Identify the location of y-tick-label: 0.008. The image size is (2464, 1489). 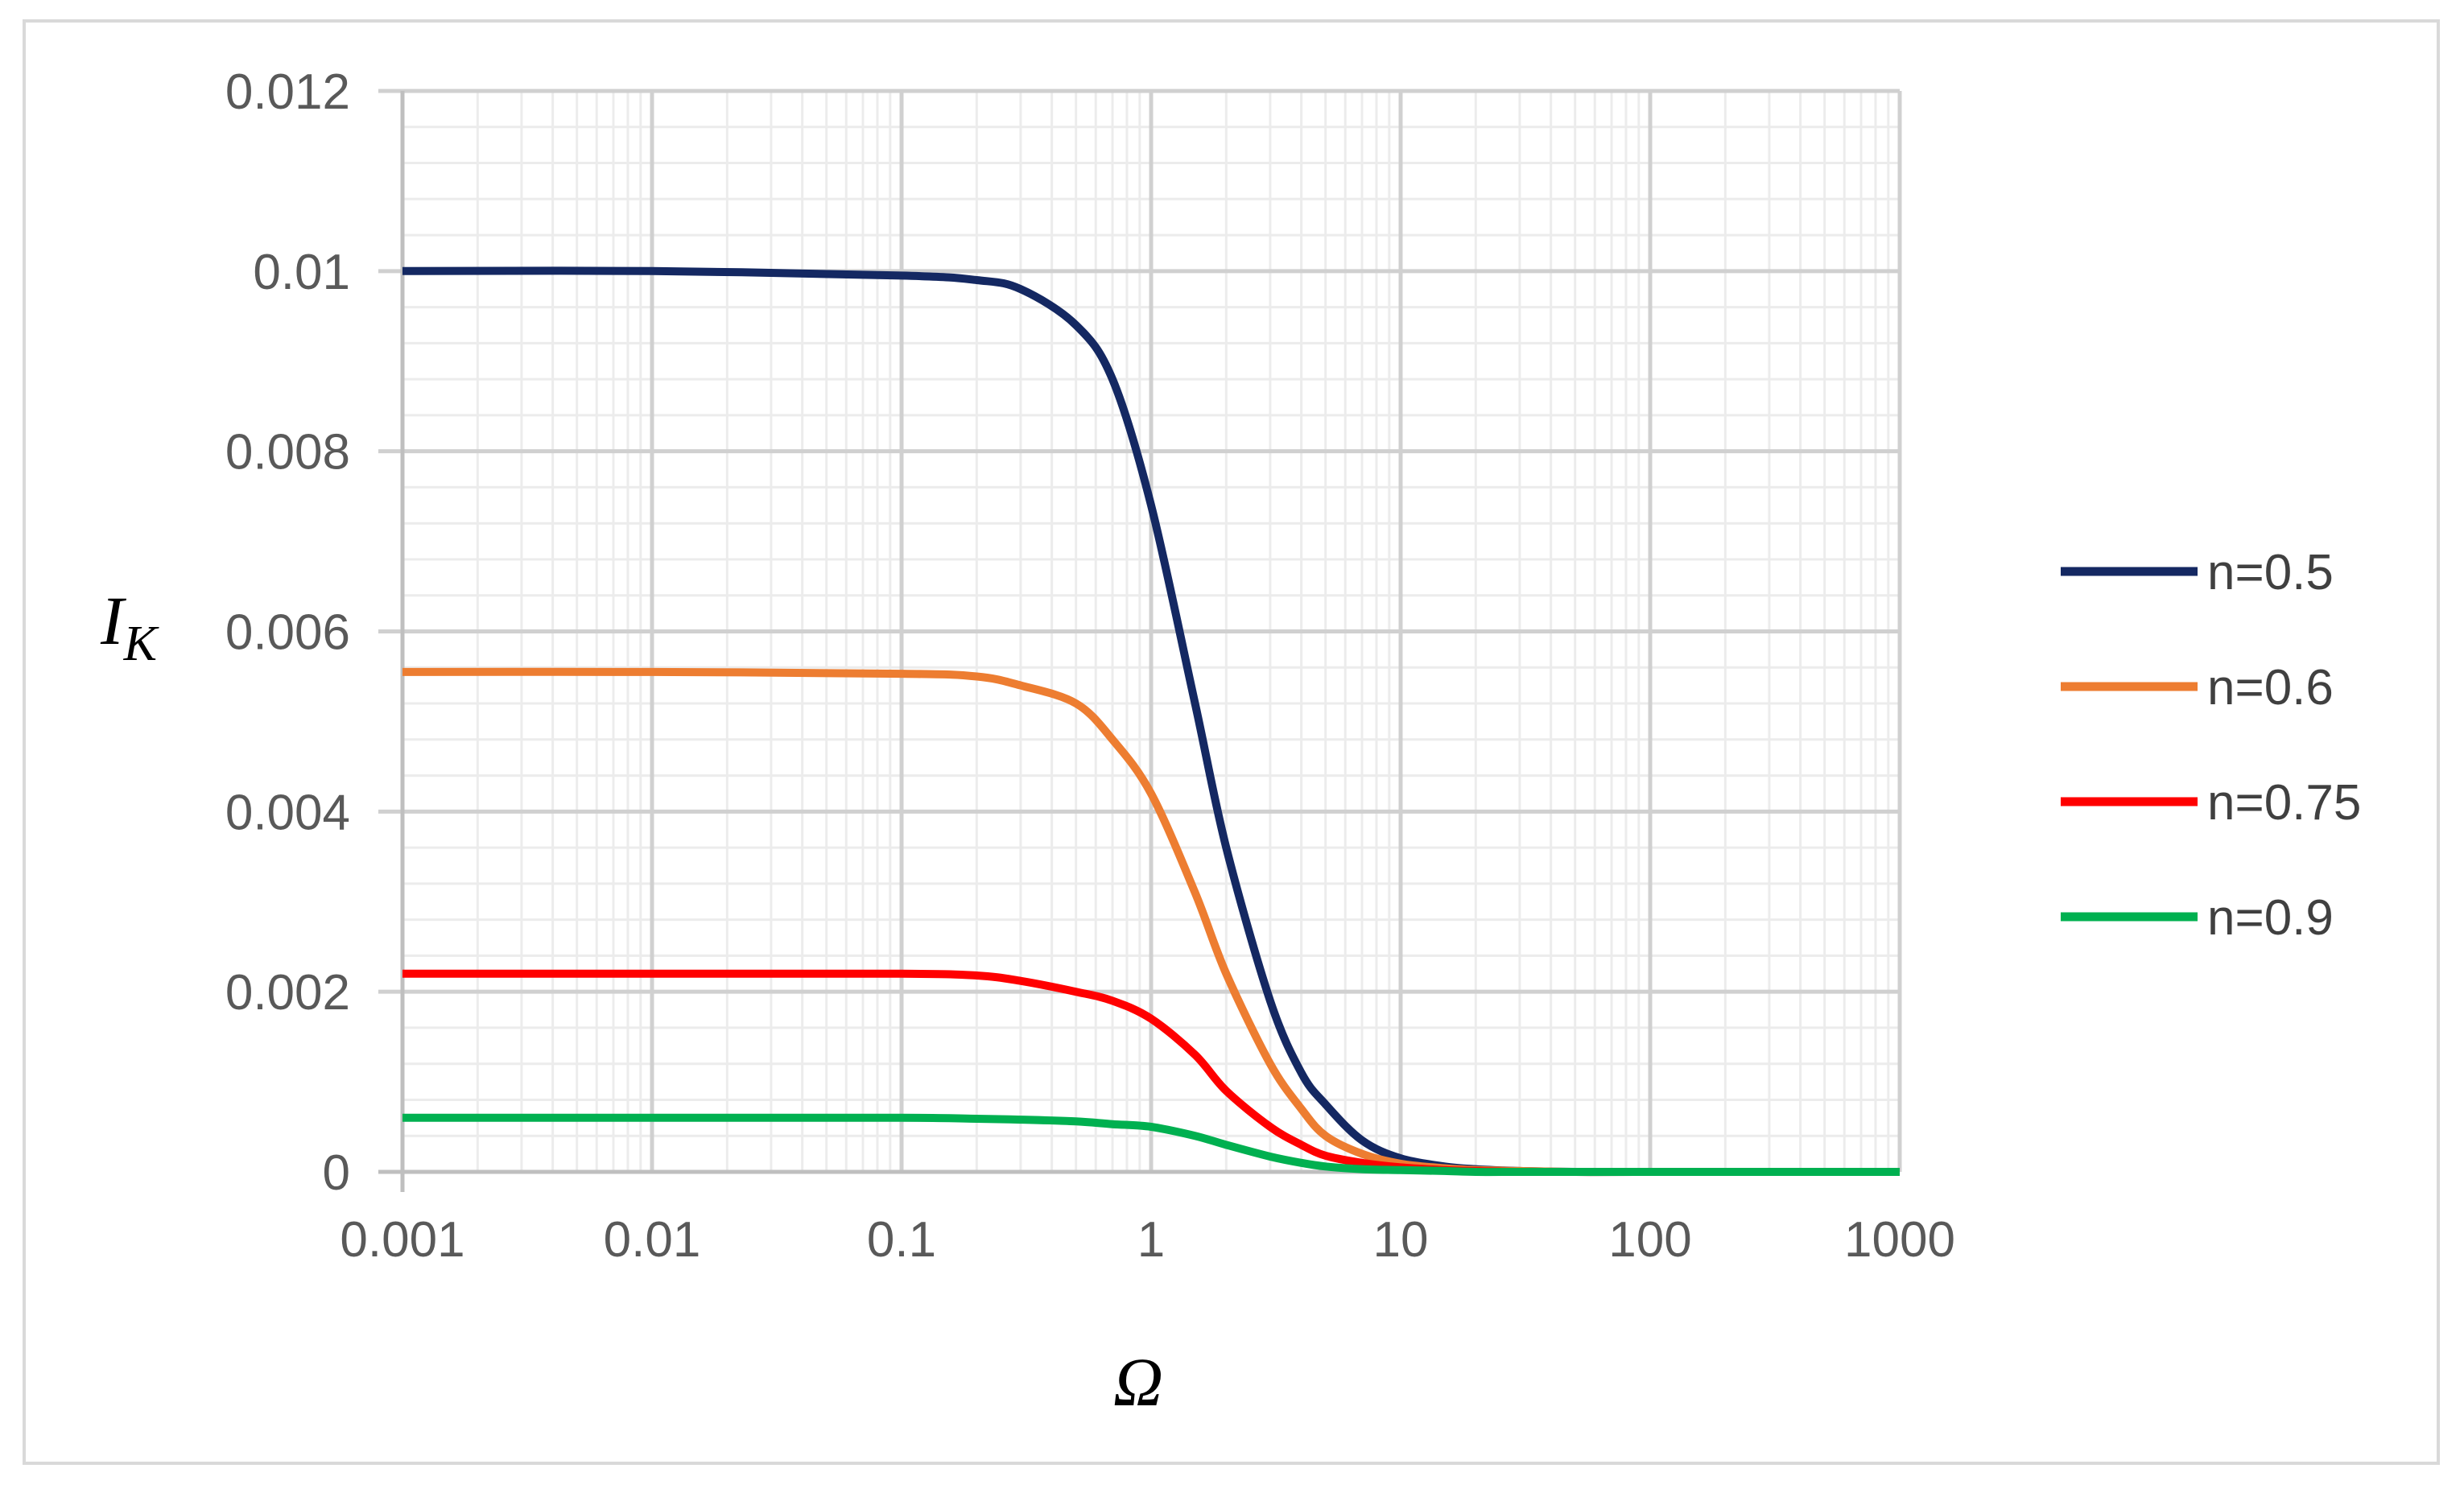
(287, 453).